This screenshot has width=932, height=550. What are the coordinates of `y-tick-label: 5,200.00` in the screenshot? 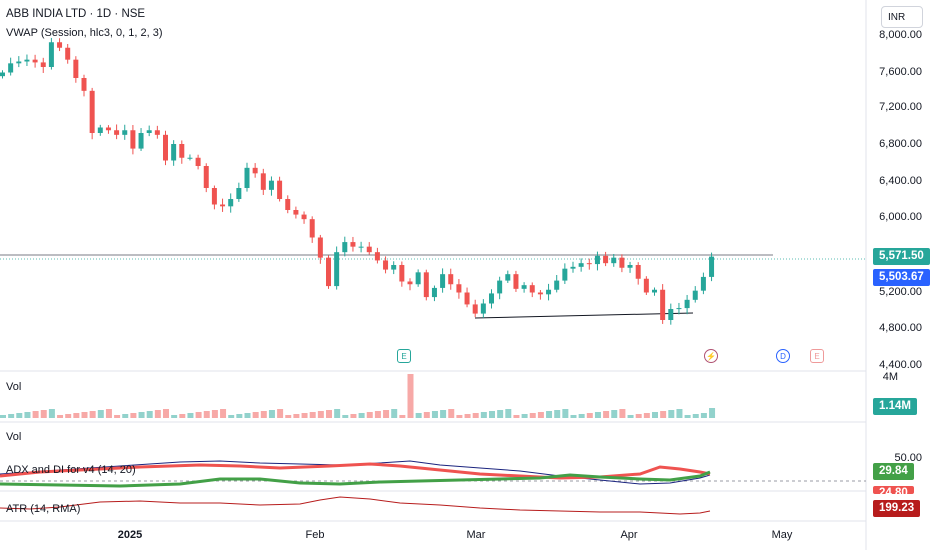 It's located at (900, 292).